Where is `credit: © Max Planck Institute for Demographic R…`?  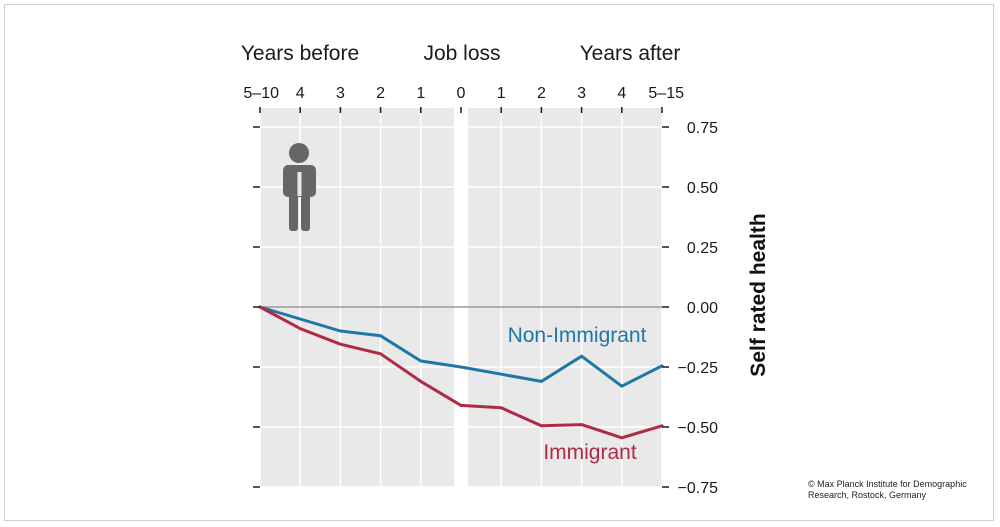 credit: © Max Planck Institute for Demographic R… is located at coordinates (898, 490).